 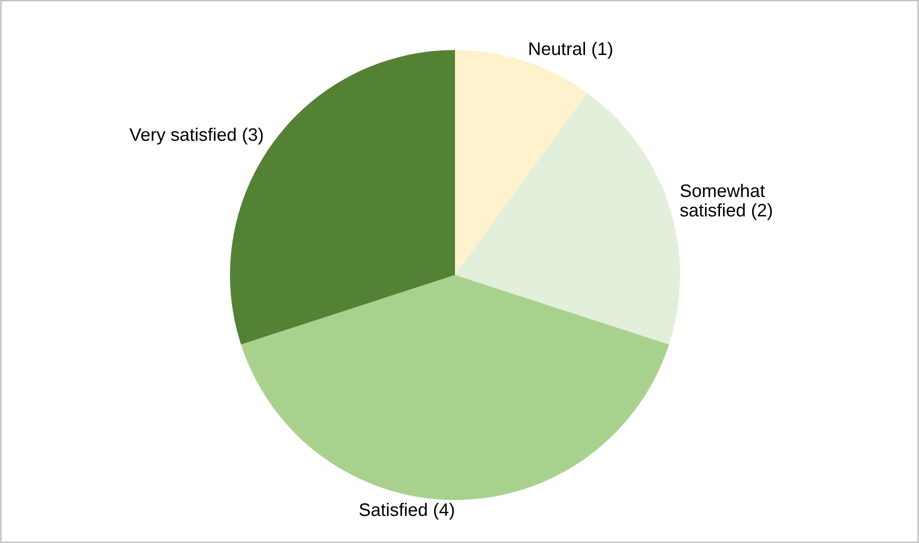 What do you see at coordinates (570, 50) in the screenshot?
I see `slice-label: Neutral (1)` at bounding box center [570, 50].